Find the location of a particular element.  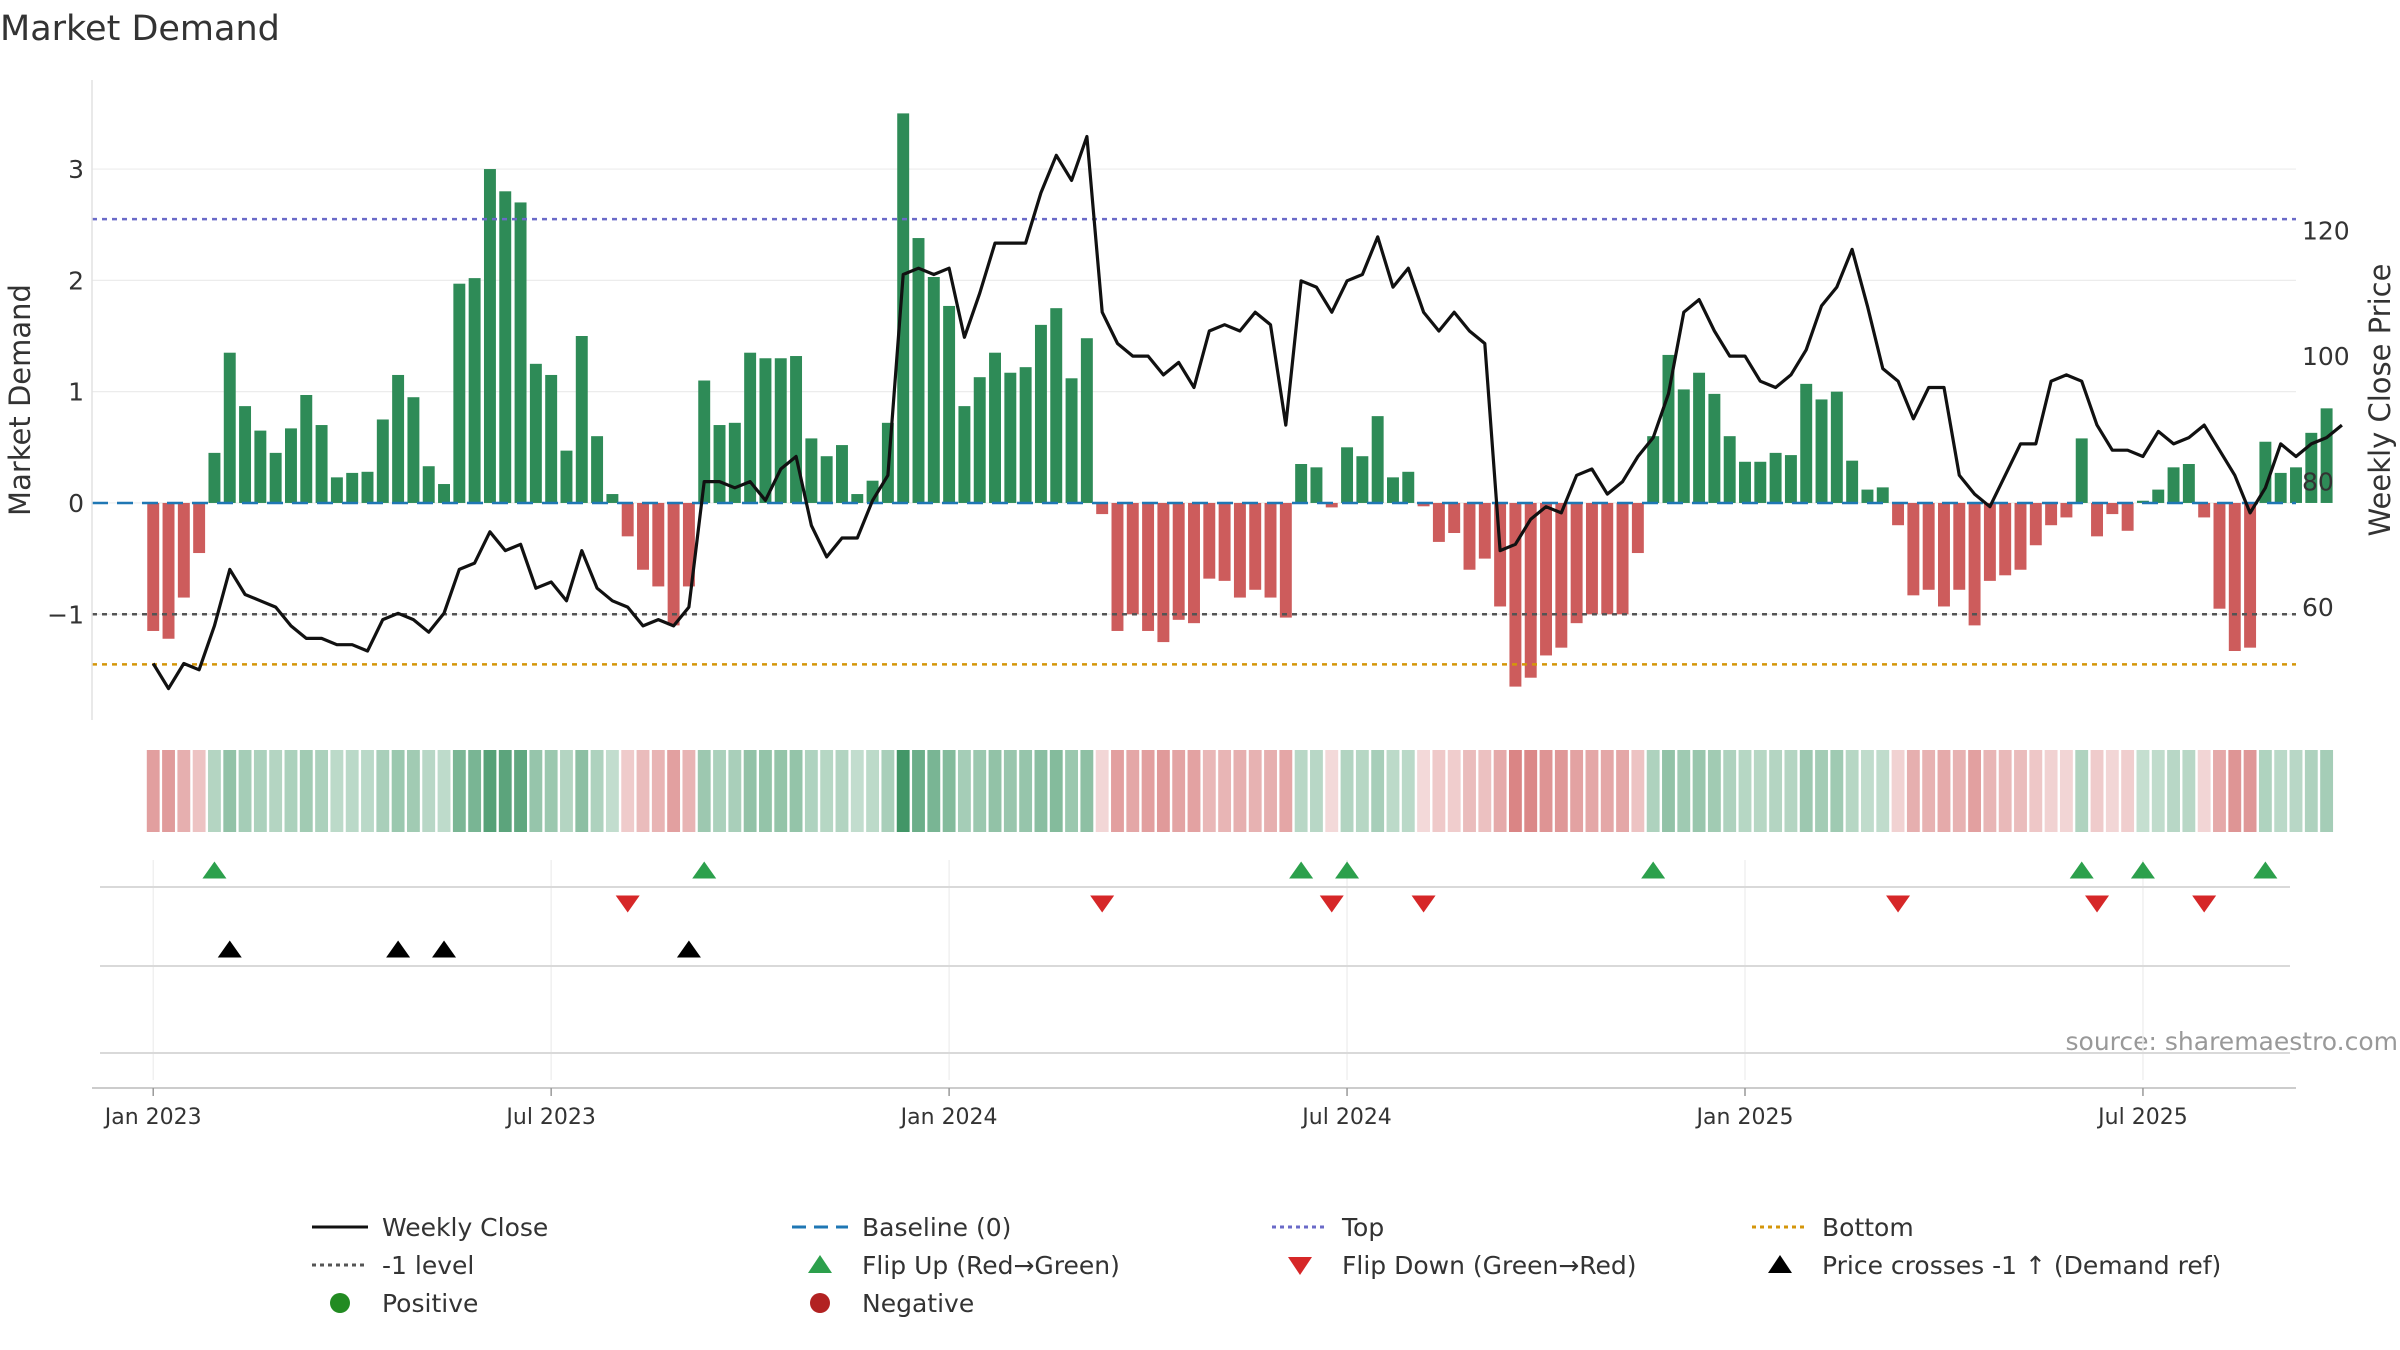

left-tick-label: 1 is located at coordinates (76, 392).